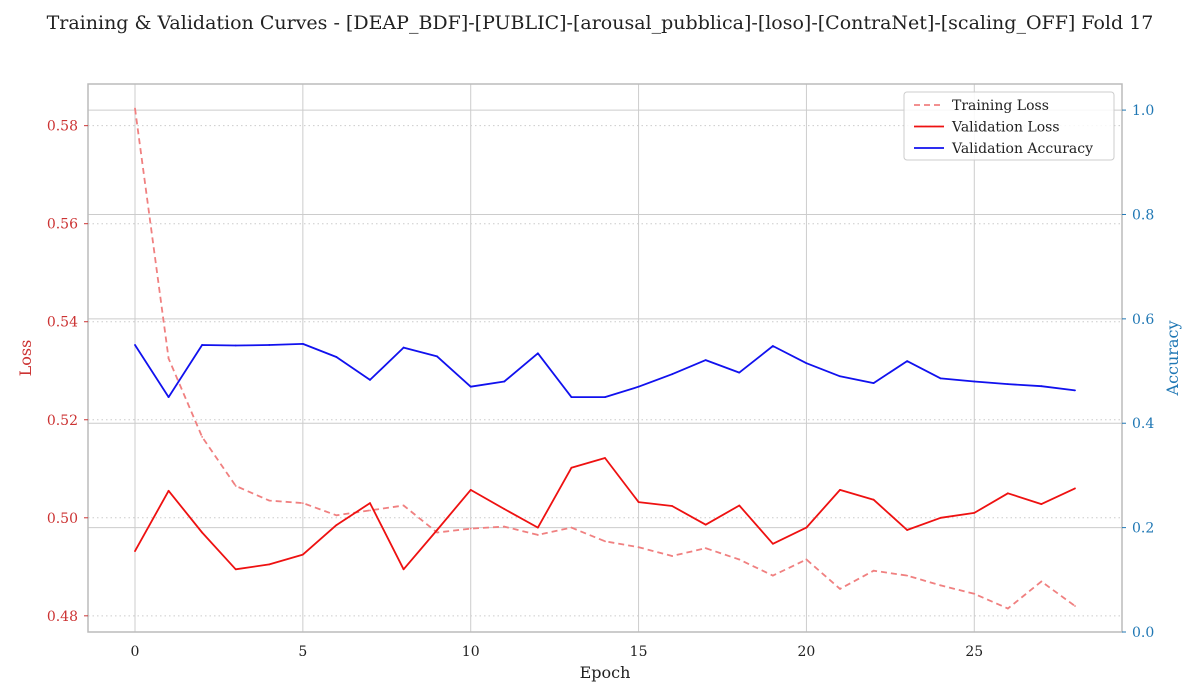  I want to click on x-tick-label: 25, so click(974, 652).